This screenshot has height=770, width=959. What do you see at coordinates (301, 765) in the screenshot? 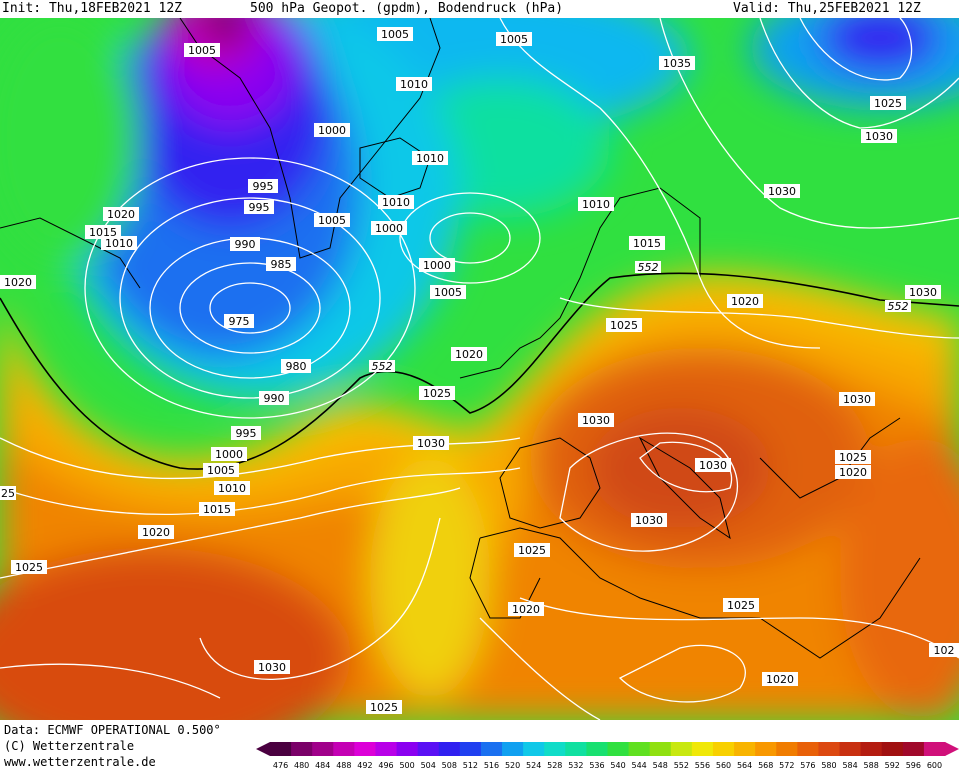
I see `scale-tick-label: 480` at bounding box center [301, 765].